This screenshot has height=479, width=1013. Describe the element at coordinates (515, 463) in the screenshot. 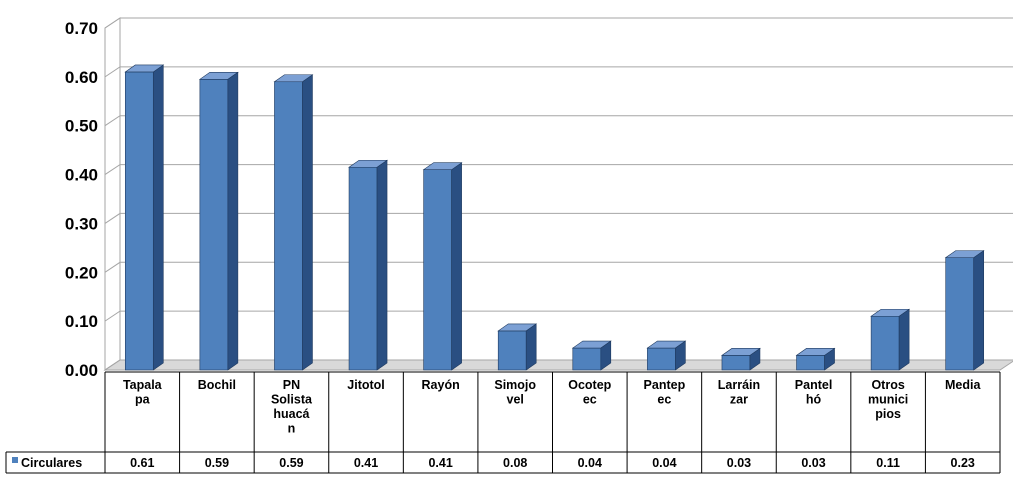

I see `data-label: 0.08` at that location.